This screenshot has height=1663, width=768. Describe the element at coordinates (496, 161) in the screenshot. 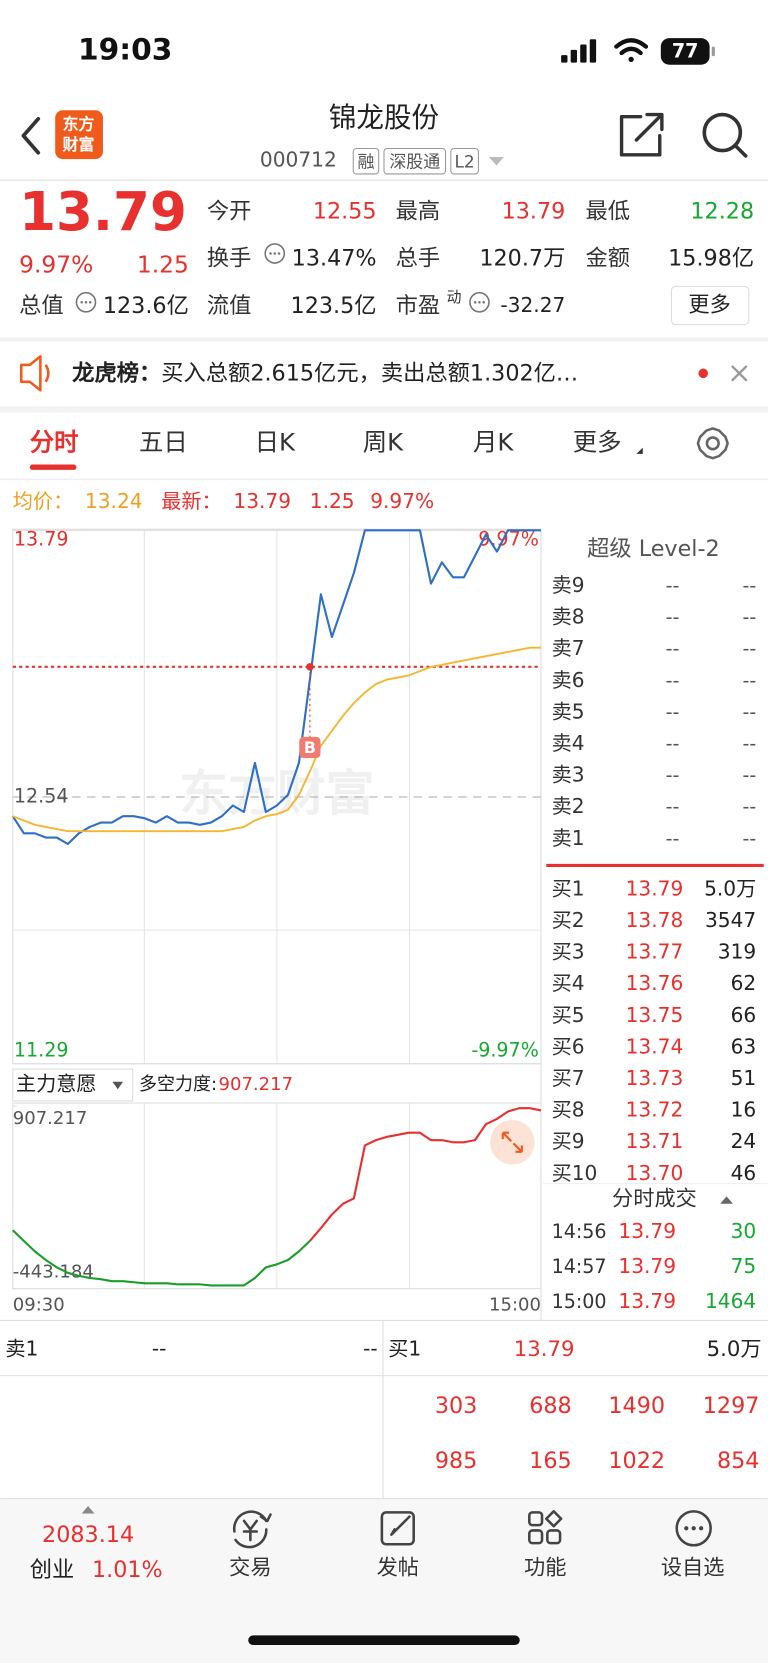

I see `dropdown-arrow` at that location.